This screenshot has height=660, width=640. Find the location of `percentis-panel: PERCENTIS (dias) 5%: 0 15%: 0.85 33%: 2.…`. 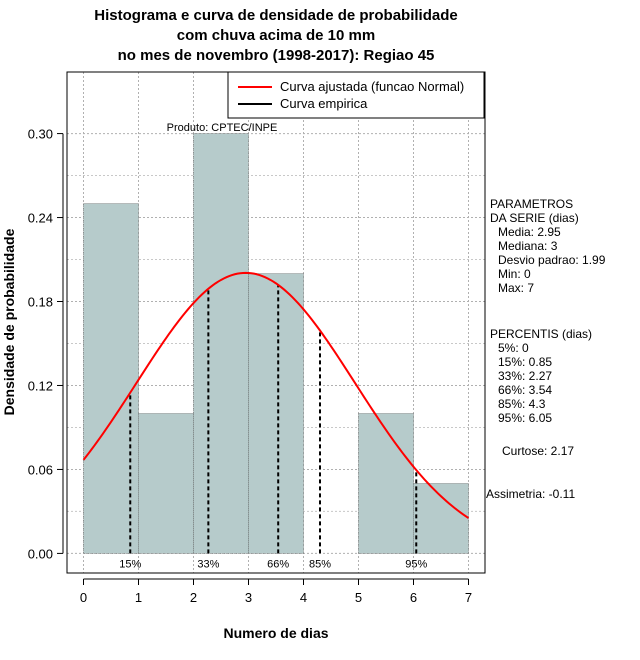

percentis-panel: PERCENTIS (dias) 5%: 0 15%: 0.85 33%: 2.… is located at coordinates (541, 376).